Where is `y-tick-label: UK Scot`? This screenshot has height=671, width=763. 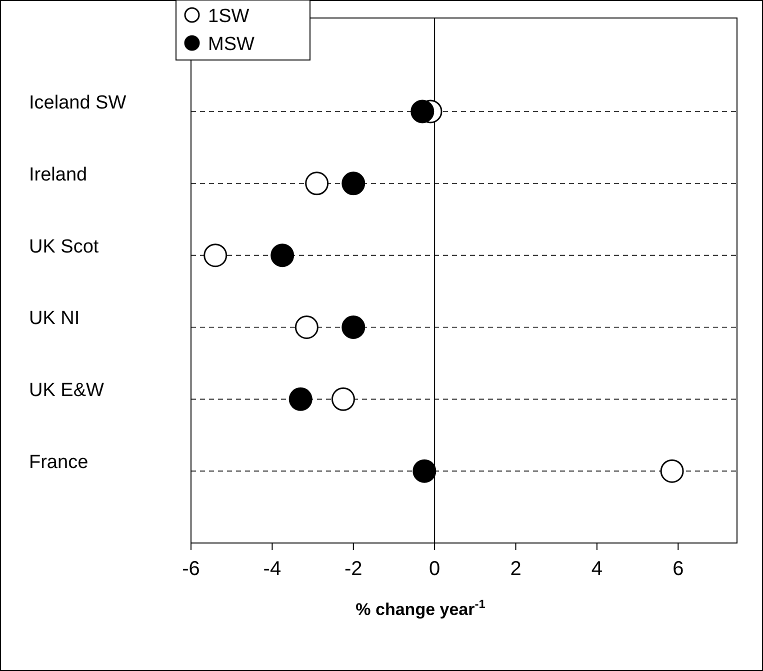 y-tick-label: UK Scot is located at coordinates (64, 247).